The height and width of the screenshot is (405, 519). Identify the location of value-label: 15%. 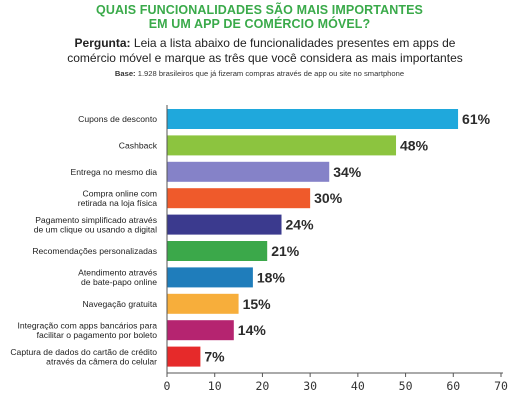
(257, 304).